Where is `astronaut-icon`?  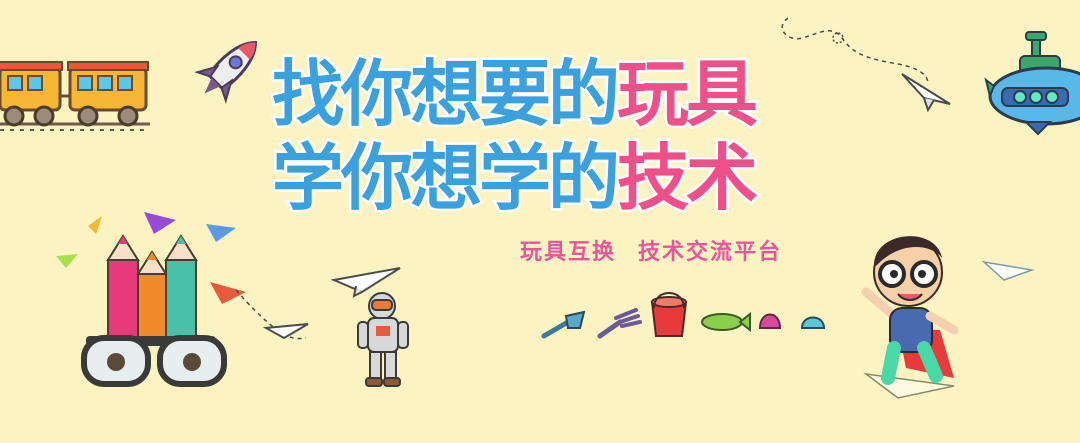
astronaut-icon is located at coordinates (383, 339).